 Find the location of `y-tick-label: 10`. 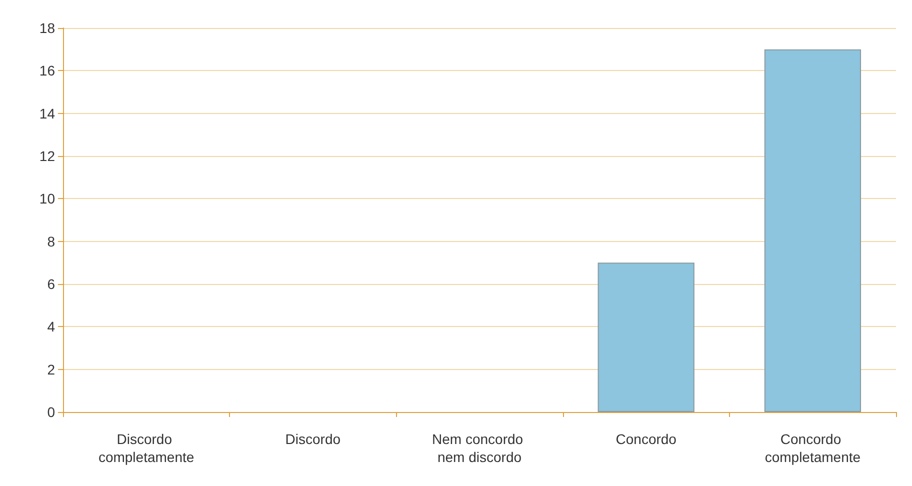

y-tick-label: 10 is located at coordinates (47, 198).